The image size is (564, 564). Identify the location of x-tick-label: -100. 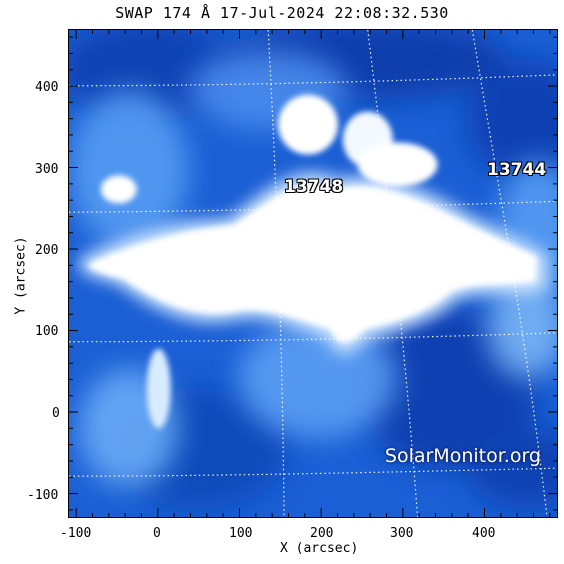
(76, 533).